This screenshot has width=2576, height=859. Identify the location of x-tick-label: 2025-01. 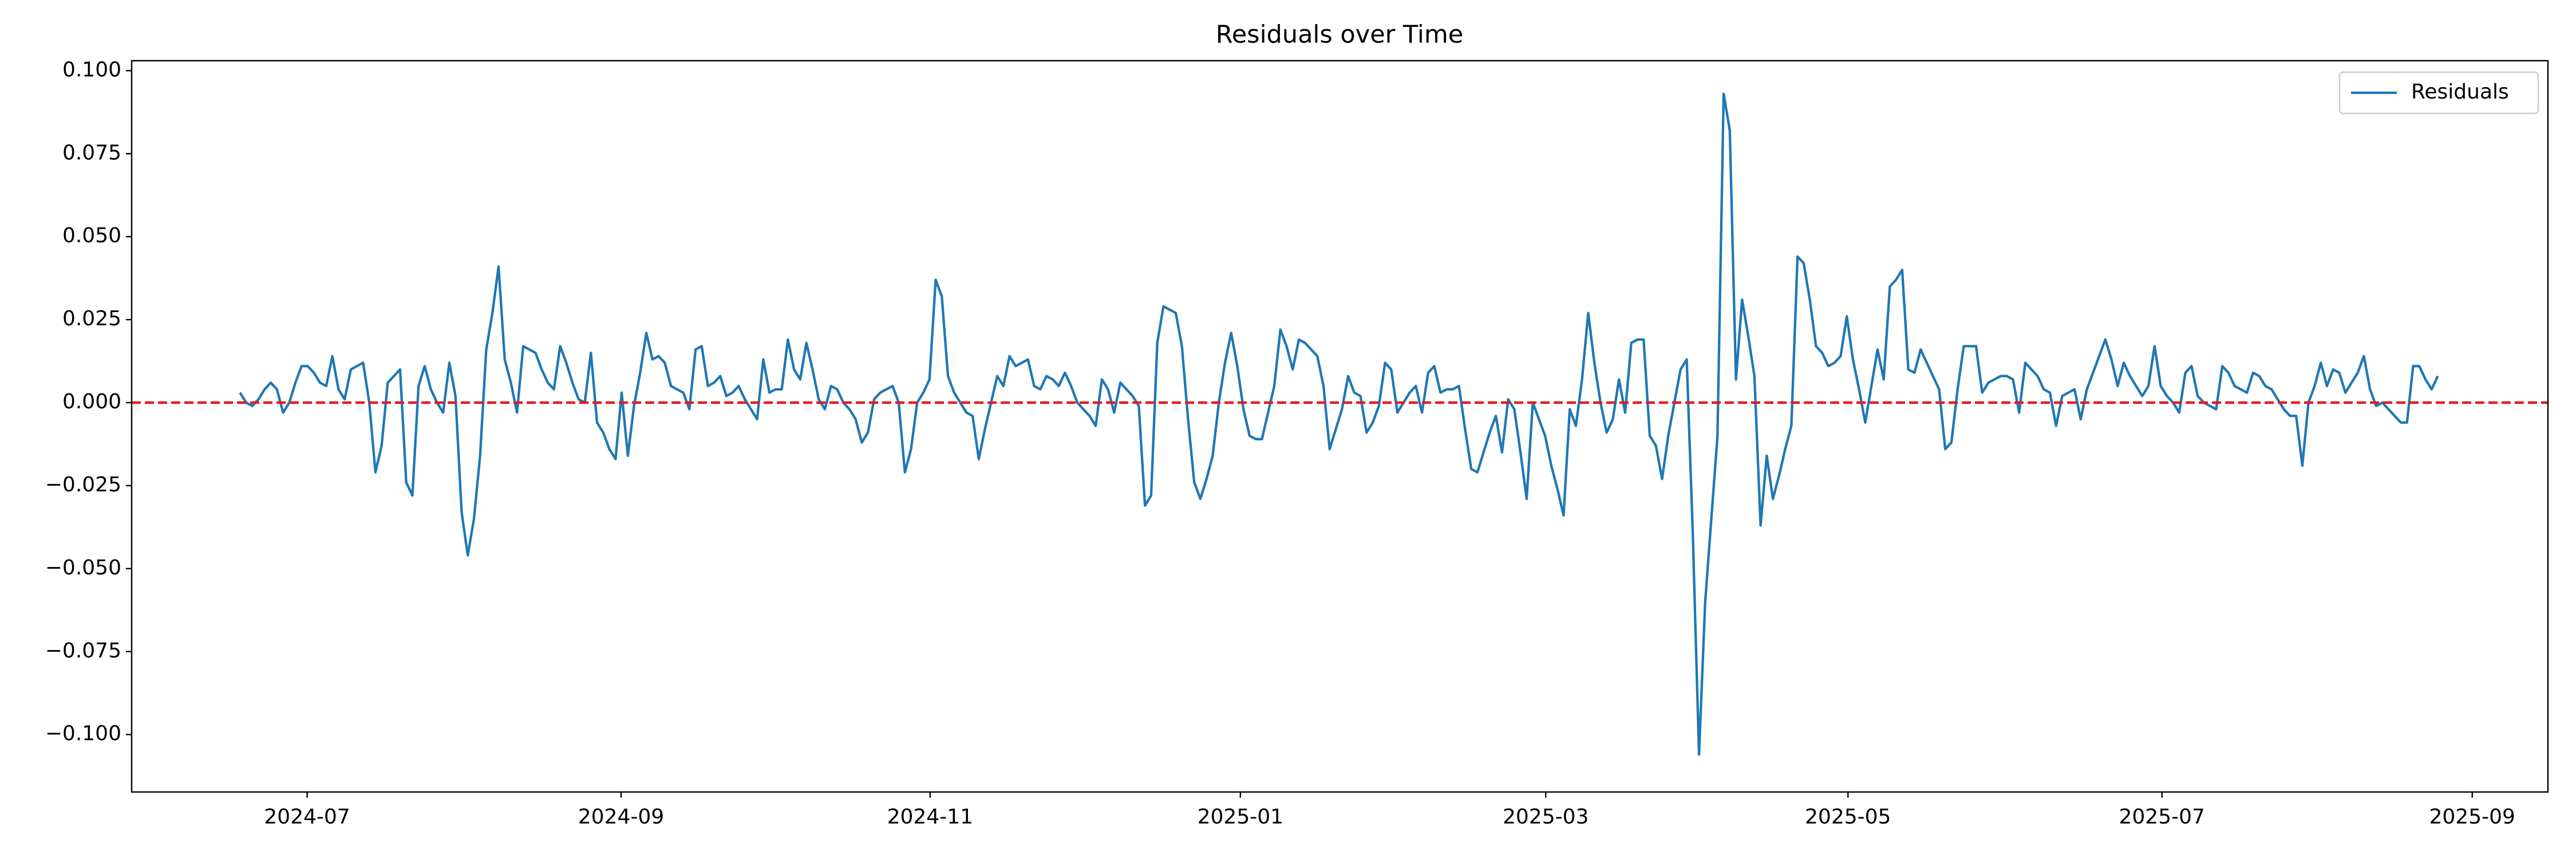
(1240, 817).